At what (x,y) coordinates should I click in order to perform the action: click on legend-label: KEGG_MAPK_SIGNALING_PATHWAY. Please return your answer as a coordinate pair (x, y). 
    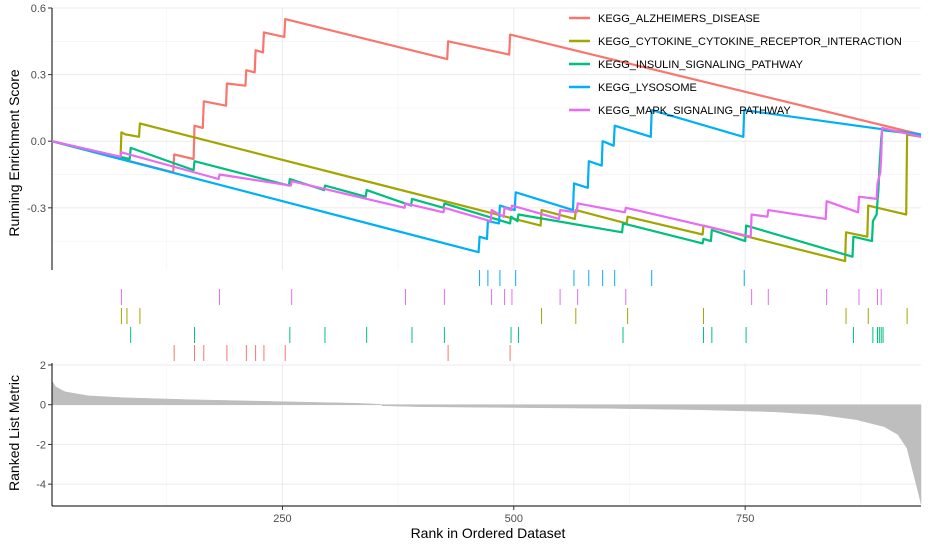
    Looking at the image, I should click on (694, 111).